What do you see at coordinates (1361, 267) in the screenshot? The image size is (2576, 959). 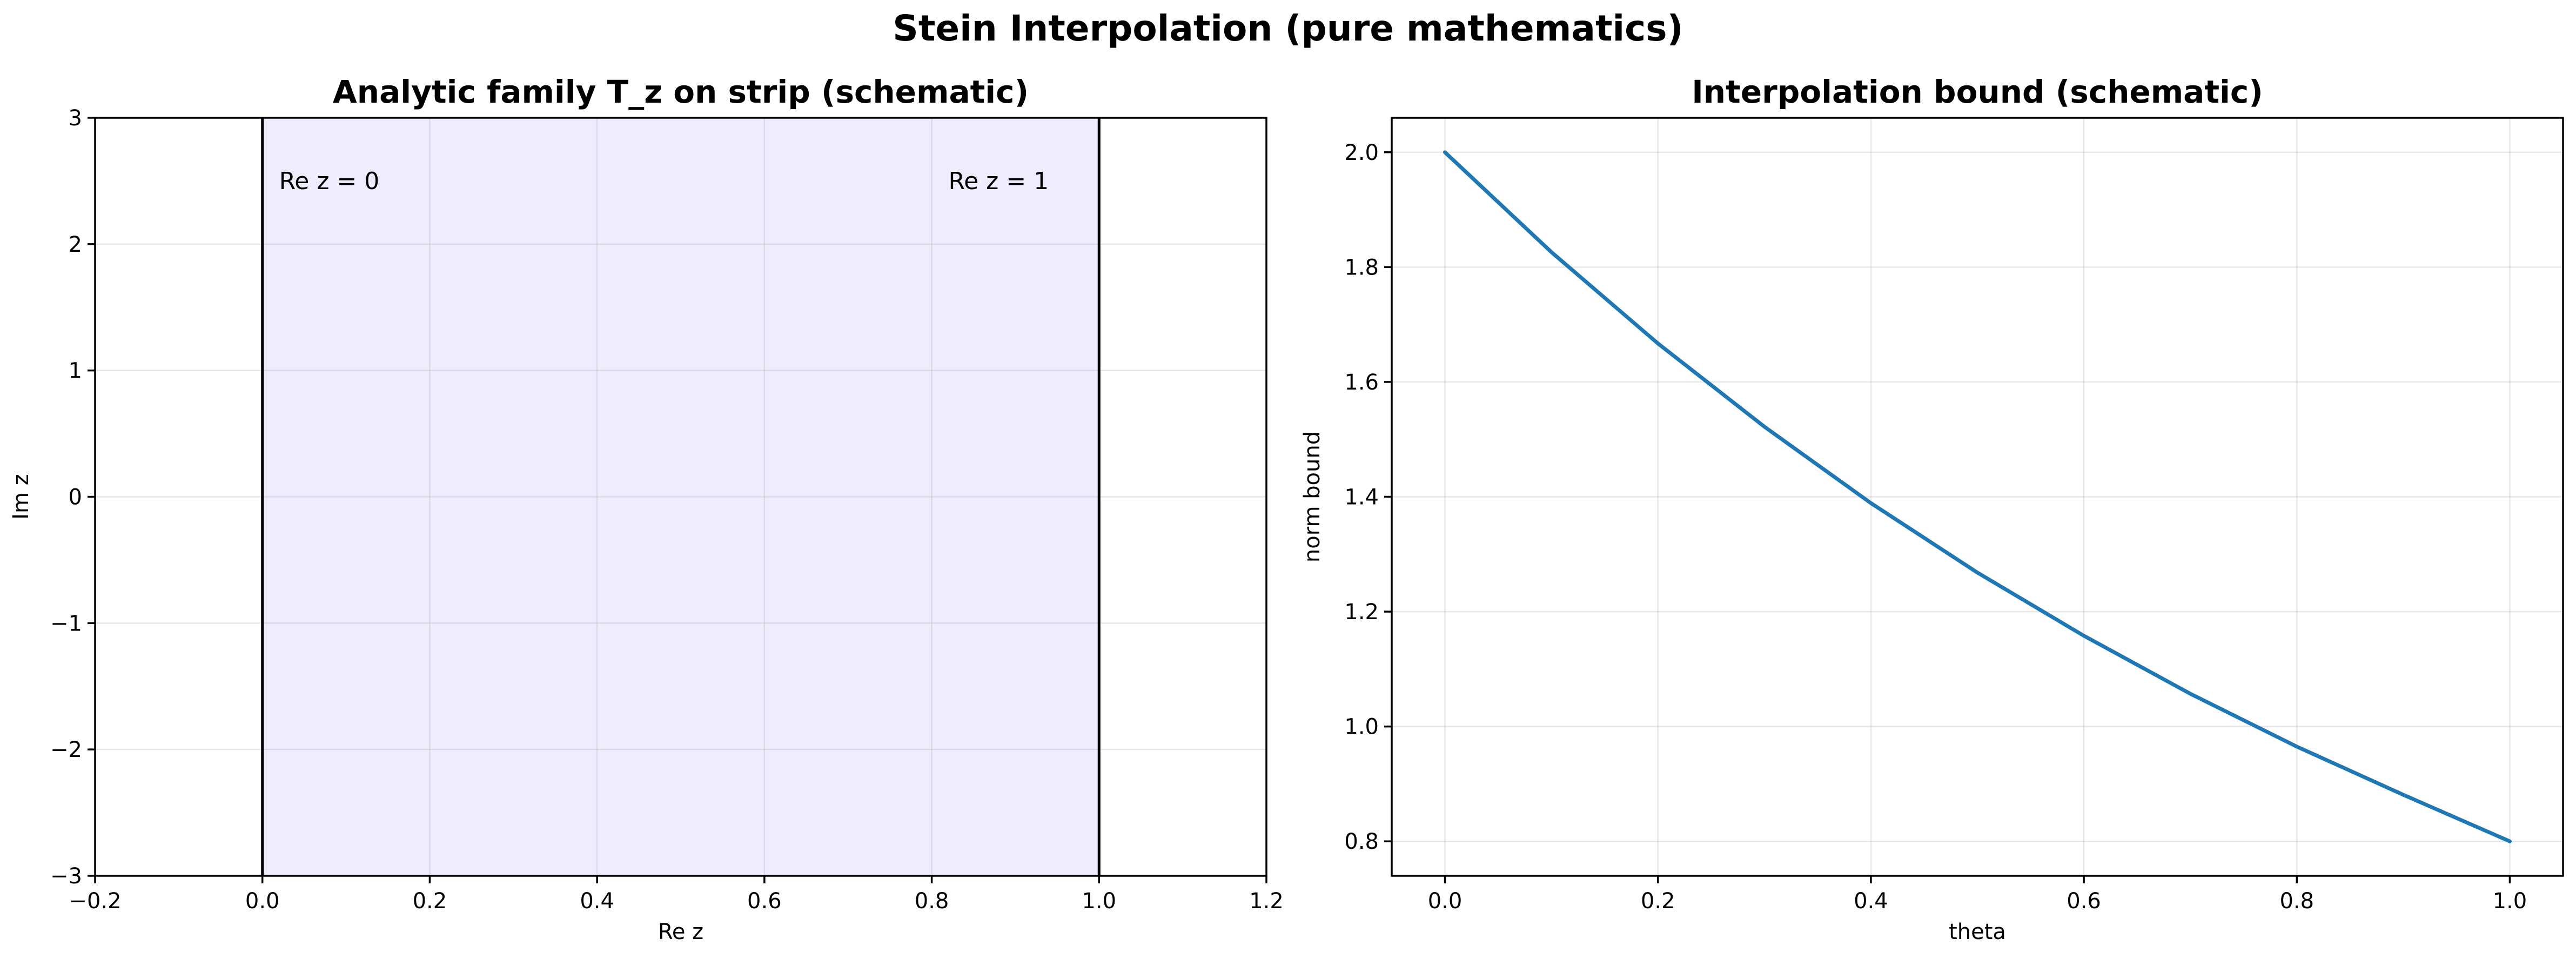 I see `y-tick-label: 1.8` at bounding box center [1361, 267].